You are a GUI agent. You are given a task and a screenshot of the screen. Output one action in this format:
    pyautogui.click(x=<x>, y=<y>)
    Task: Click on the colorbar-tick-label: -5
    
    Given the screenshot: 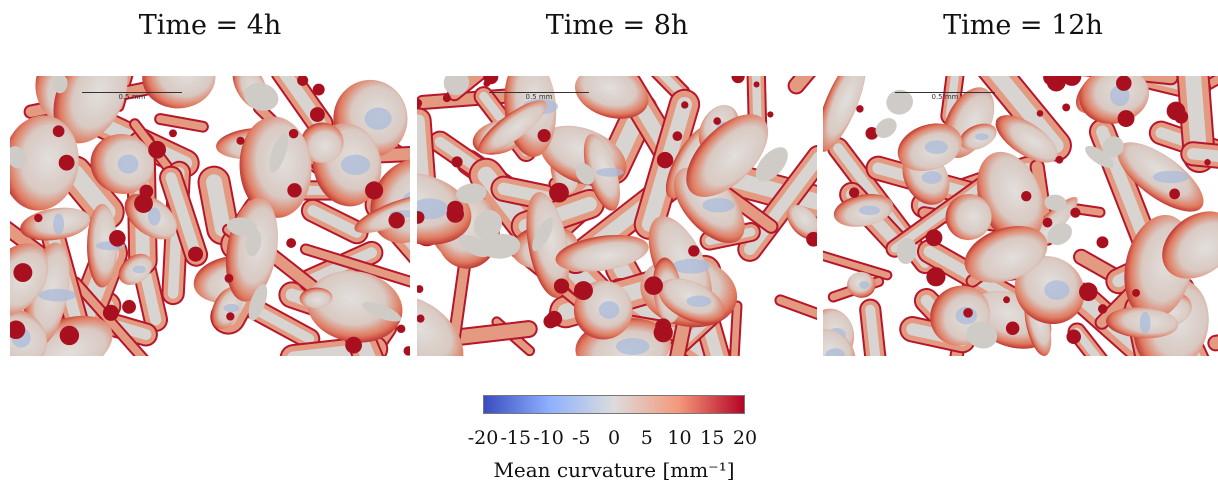 What is the action you would take?
    pyautogui.click(x=581, y=438)
    